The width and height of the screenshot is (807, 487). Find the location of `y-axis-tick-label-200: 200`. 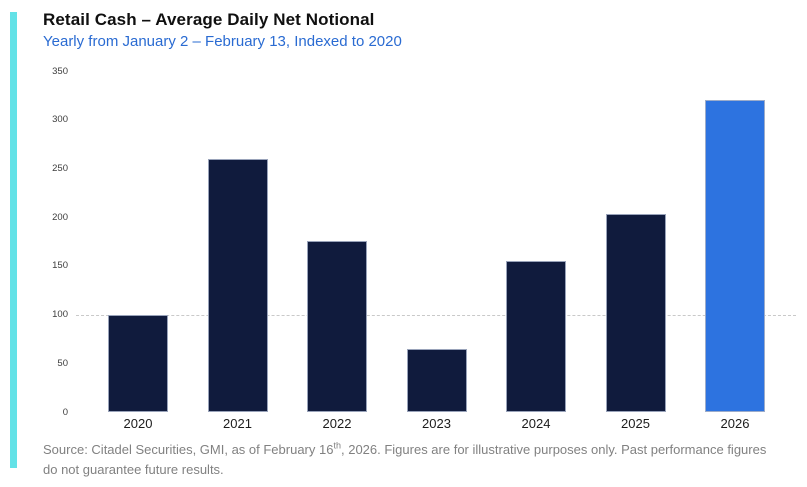

y-axis-tick-label-200: 200 is located at coordinates (60, 217).